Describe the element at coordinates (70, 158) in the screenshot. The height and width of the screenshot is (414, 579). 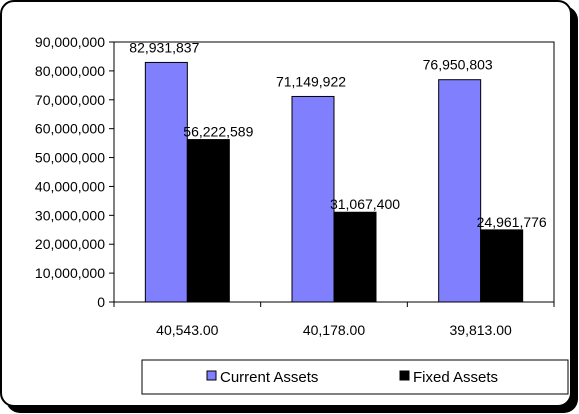
I see `y-tick-label: 50,000,000` at that location.